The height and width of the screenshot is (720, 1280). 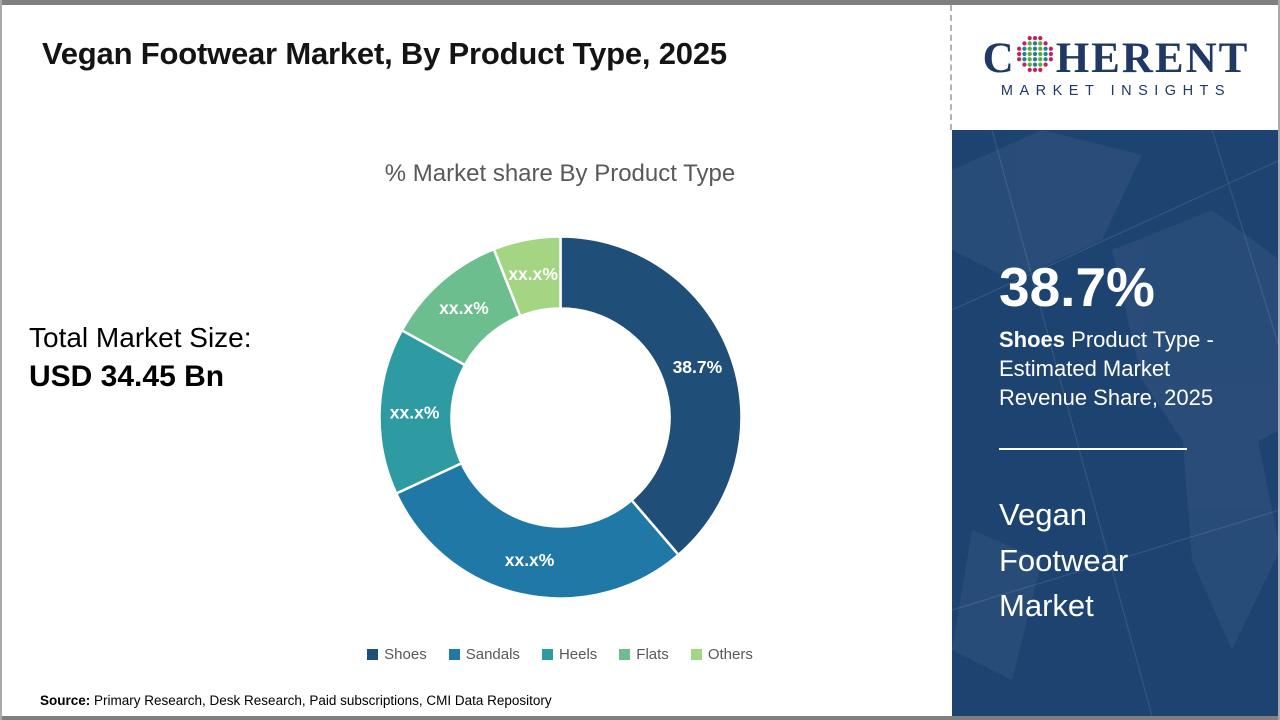 I want to click on market-name-line-2: Footwear, so click(x=1064, y=560).